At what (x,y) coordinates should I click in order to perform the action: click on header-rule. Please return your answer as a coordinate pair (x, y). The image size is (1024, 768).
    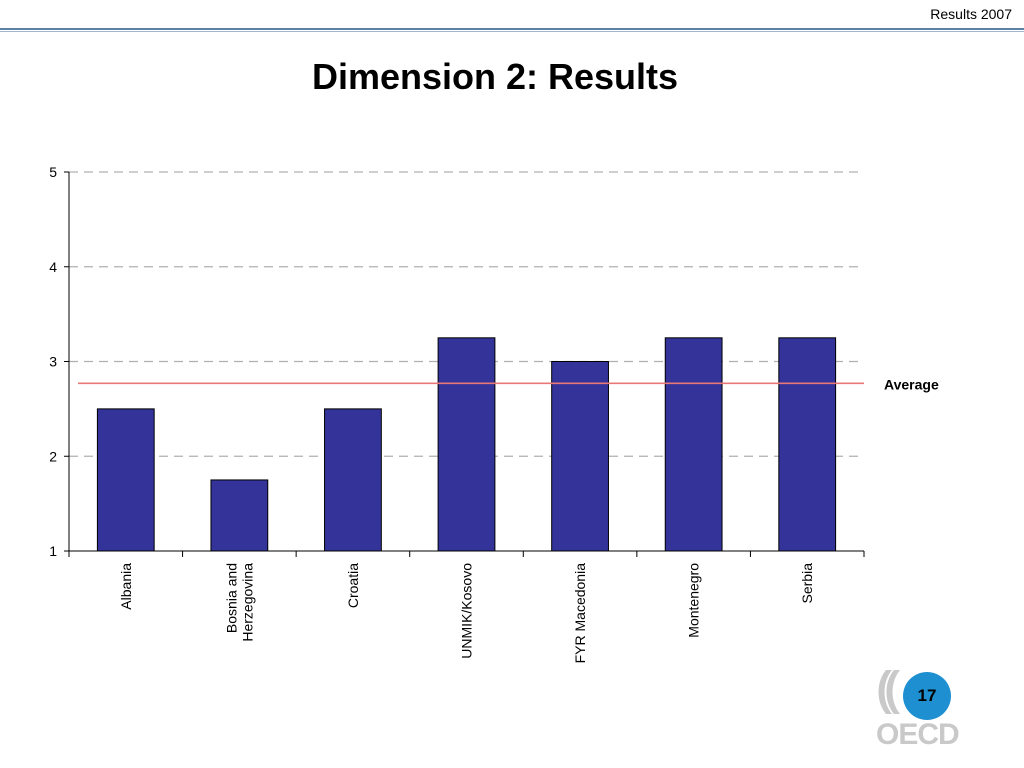
    Looking at the image, I should click on (512, 29).